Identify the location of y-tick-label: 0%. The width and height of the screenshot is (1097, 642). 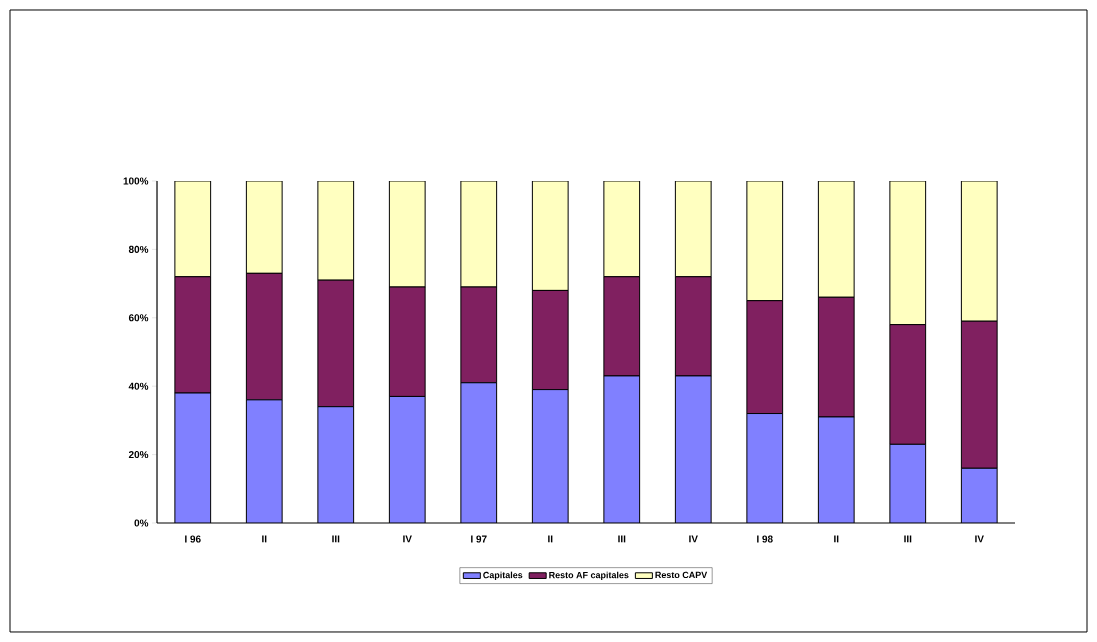
(141, 523).